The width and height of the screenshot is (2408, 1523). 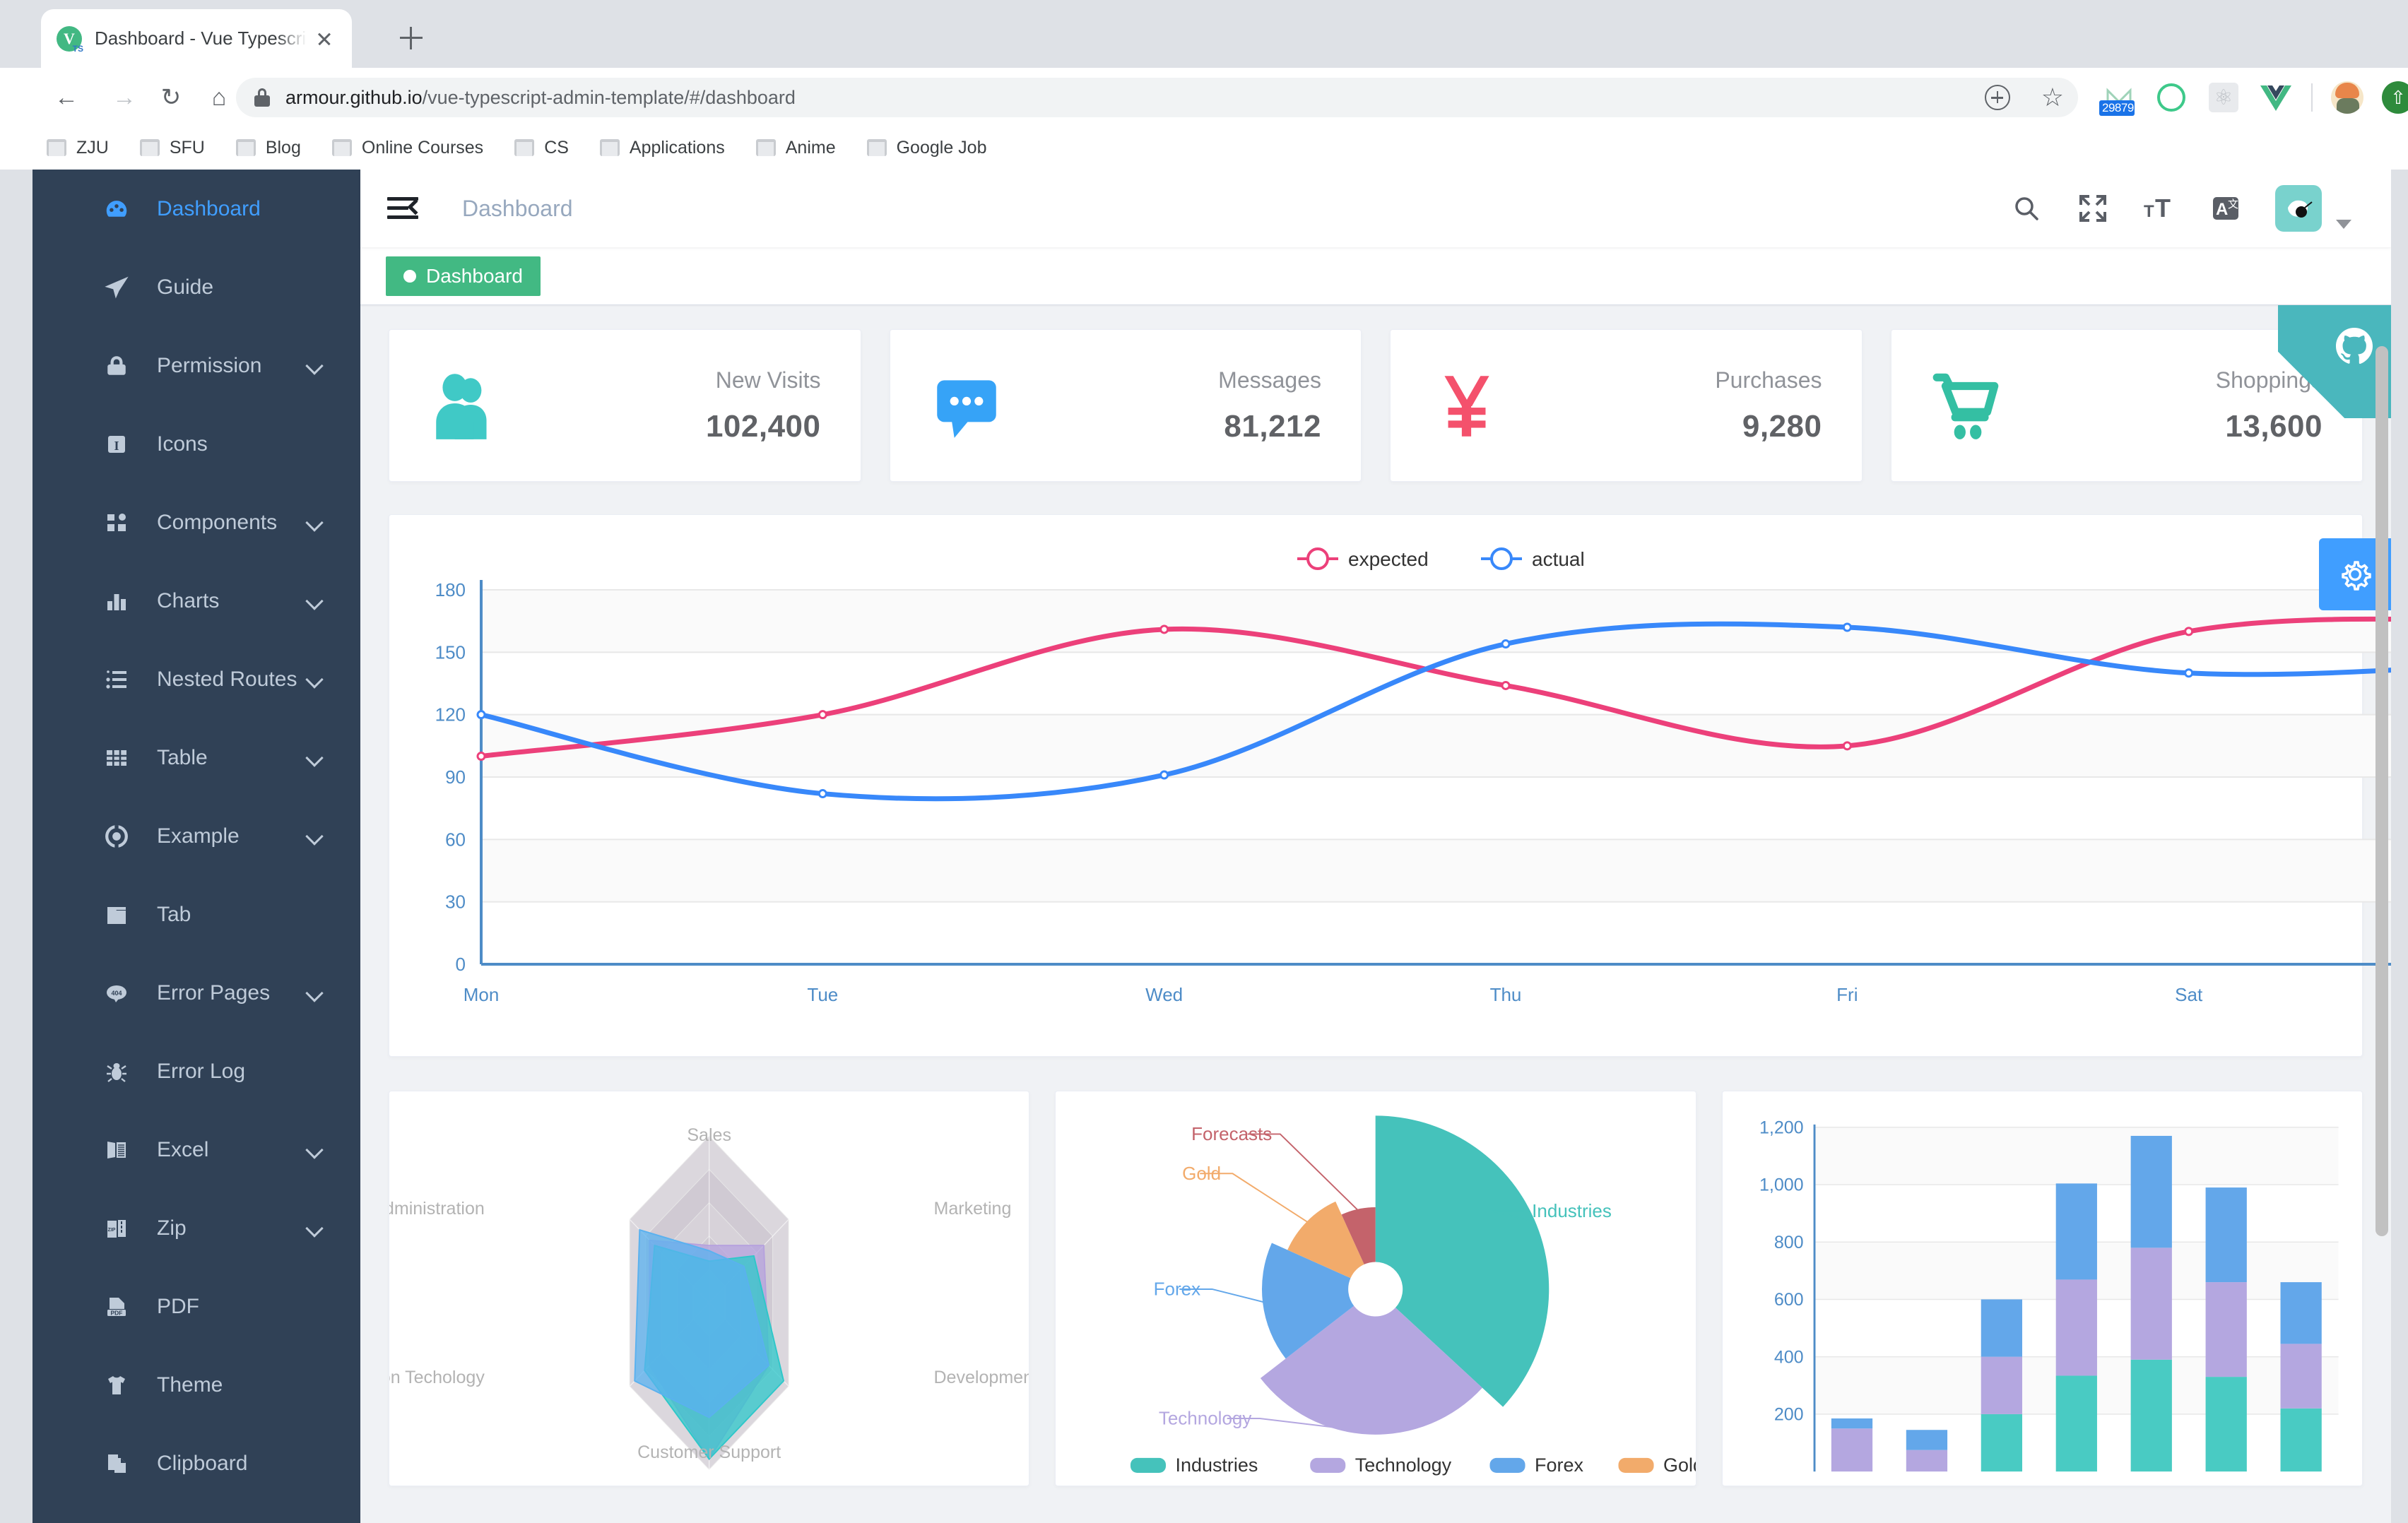 I want to click on page-scrollbar, so click(x=2381, y=934).